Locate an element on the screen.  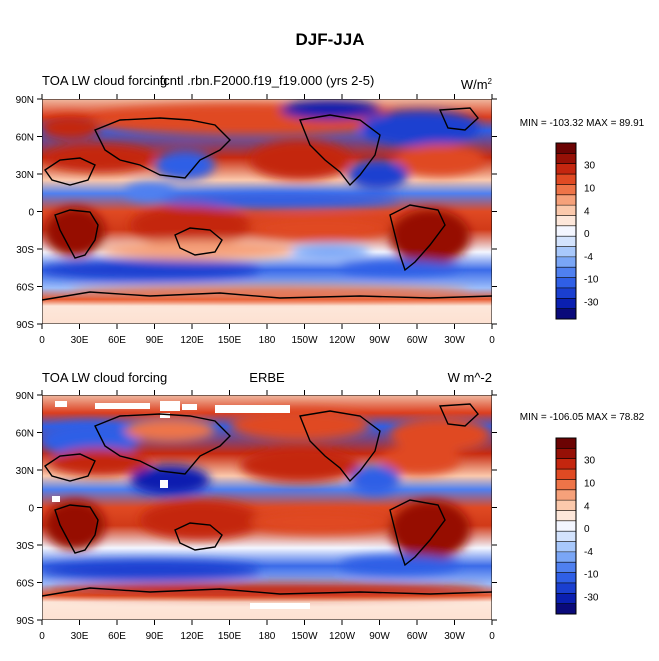
panel-title-left-obs: TOA LW cloud forcing is located at coordinates (104, 377).